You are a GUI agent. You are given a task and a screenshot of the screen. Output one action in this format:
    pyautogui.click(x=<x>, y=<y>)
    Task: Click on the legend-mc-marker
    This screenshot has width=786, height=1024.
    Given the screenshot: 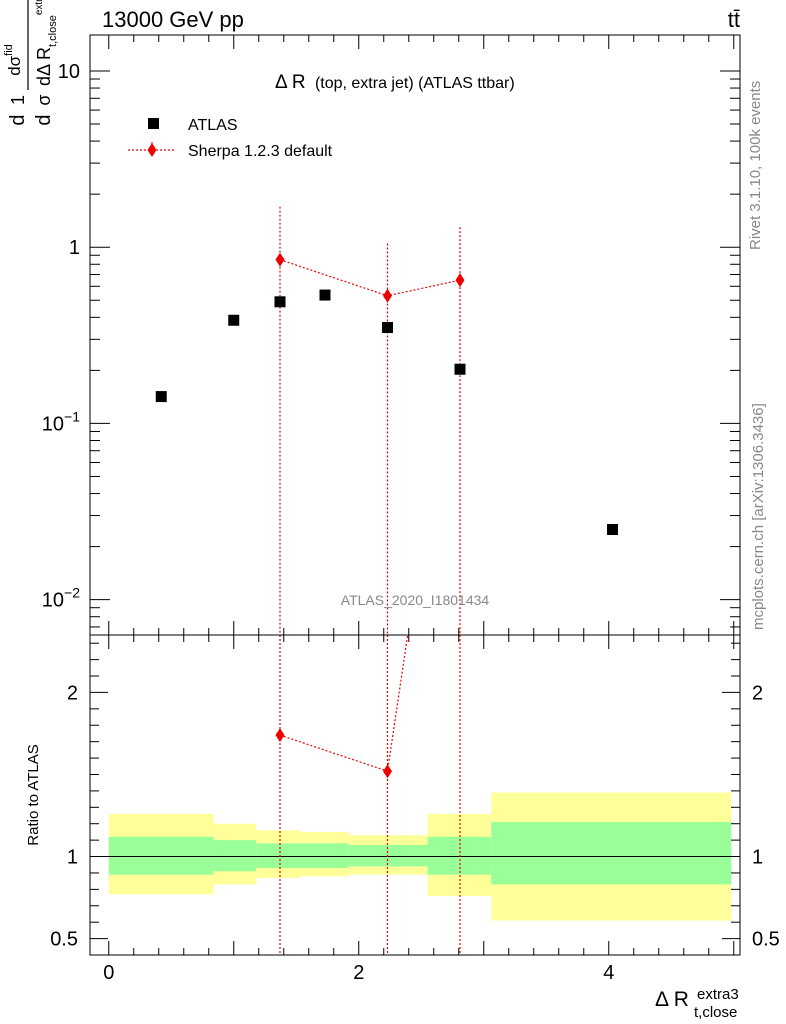 What is the action you would take?
    pyautogui.click(x=152, y=150)
    